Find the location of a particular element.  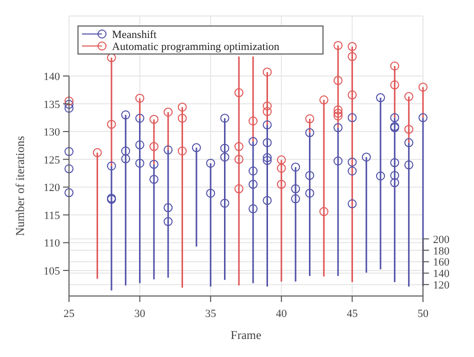

y-tick-label: 105 is located at coordinates (52, 271).